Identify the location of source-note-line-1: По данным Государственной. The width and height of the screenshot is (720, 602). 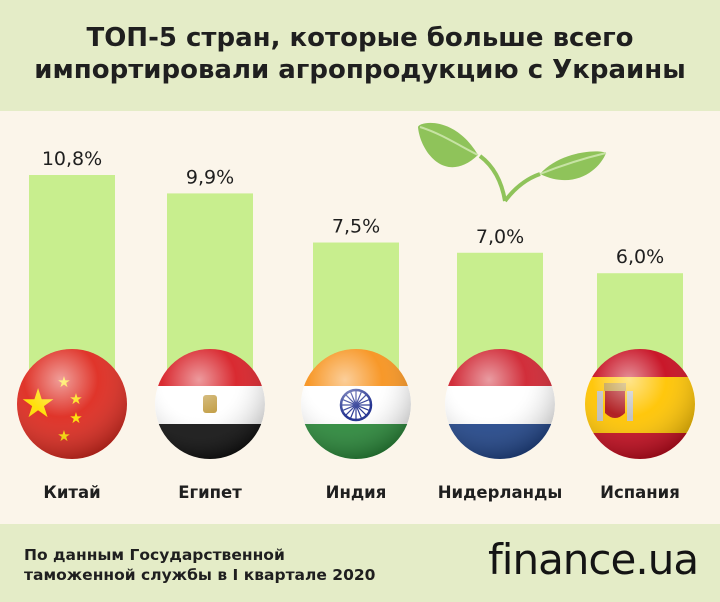
(154, 555).